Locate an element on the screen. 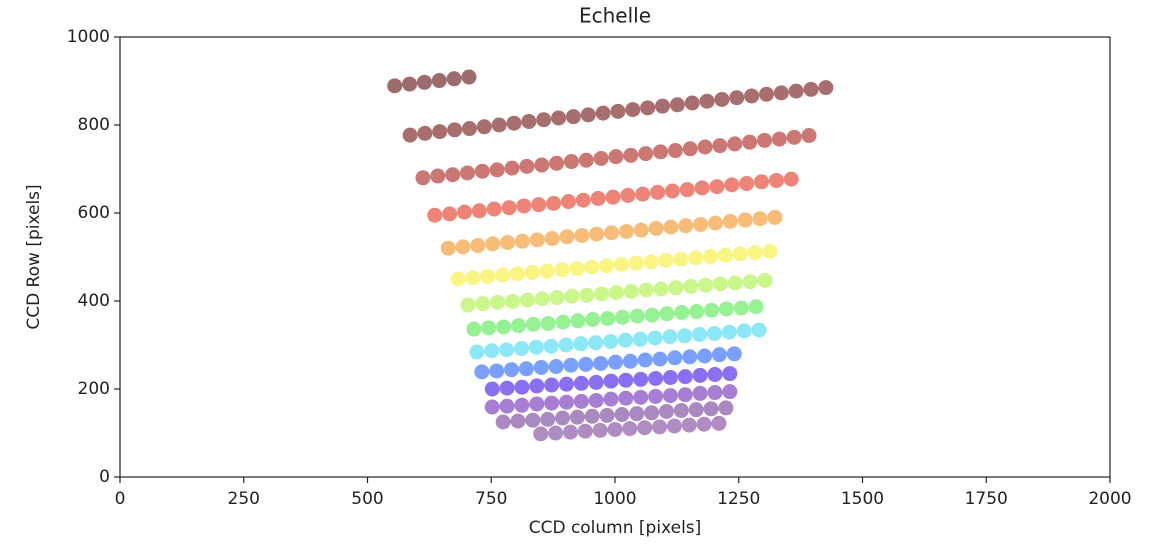 This screenshot has height=556, width=1162. x-tick-label: 250 is located at coordinates (244, 499).